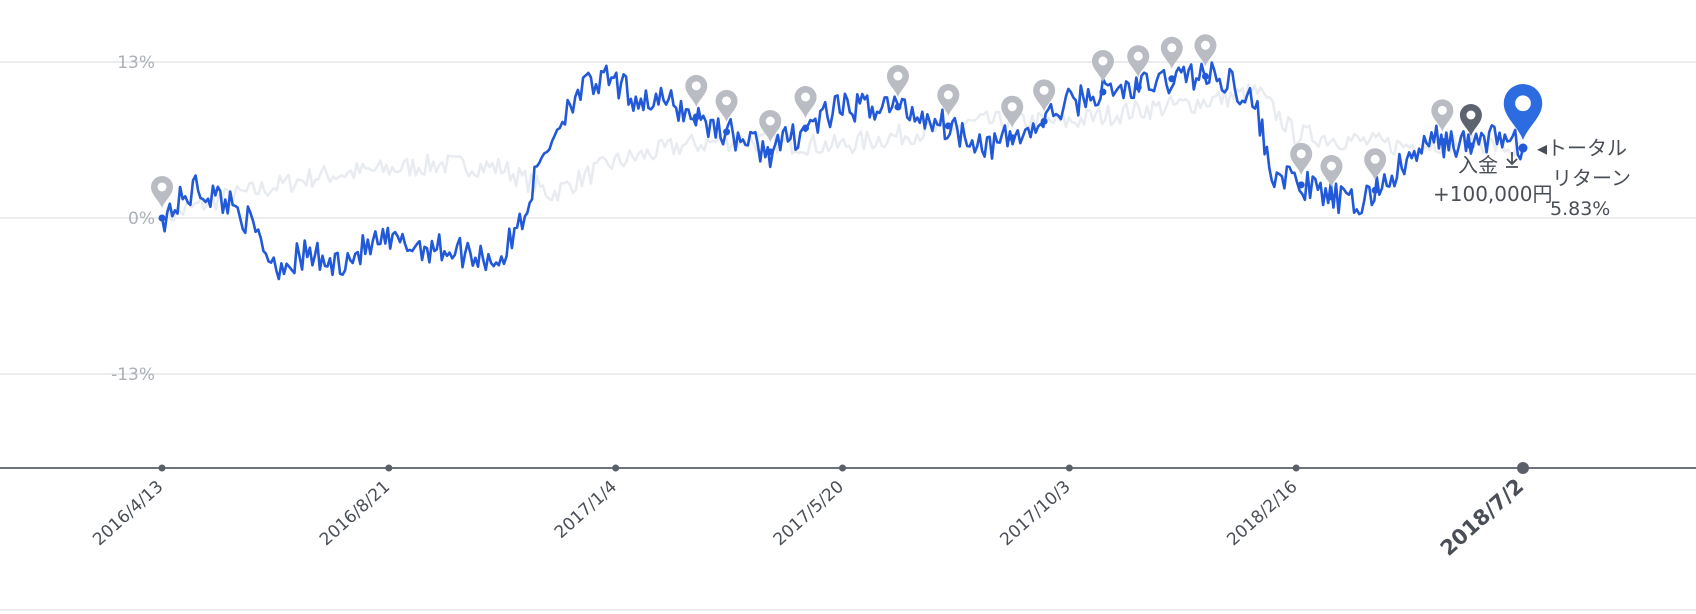 This screenshot has width=1696, height=614. I want to click on y-axis-ticks: 13% 0% -13%, so click(133, 219).